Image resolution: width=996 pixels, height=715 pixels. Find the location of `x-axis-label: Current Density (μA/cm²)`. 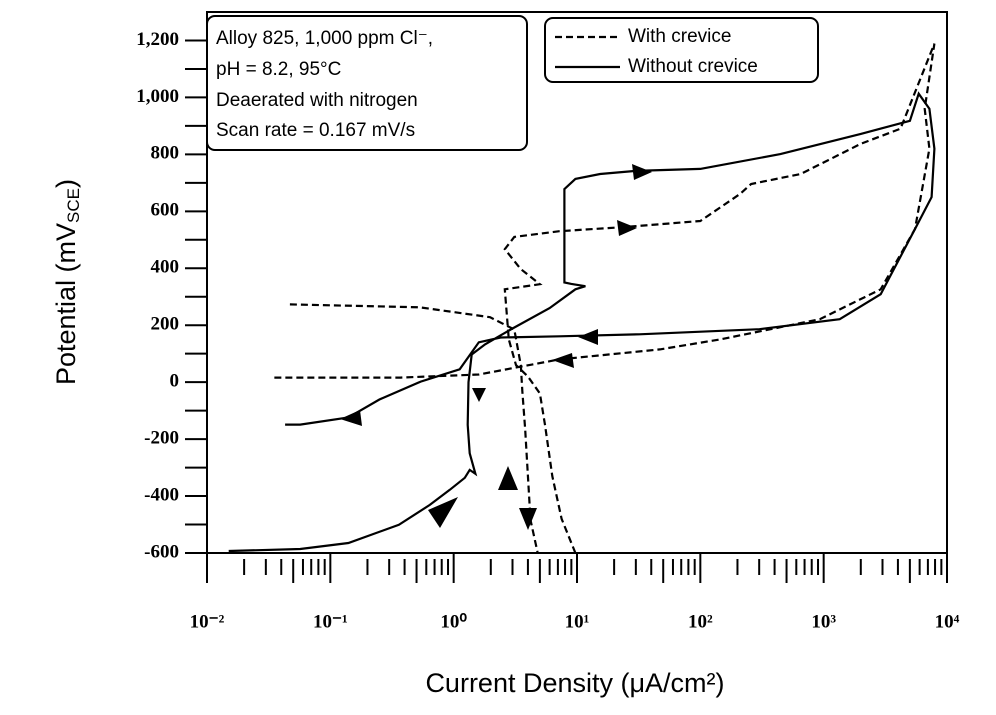

x-axis-label: Current Density (μA/cm²) is located at coordinates (574, 683).